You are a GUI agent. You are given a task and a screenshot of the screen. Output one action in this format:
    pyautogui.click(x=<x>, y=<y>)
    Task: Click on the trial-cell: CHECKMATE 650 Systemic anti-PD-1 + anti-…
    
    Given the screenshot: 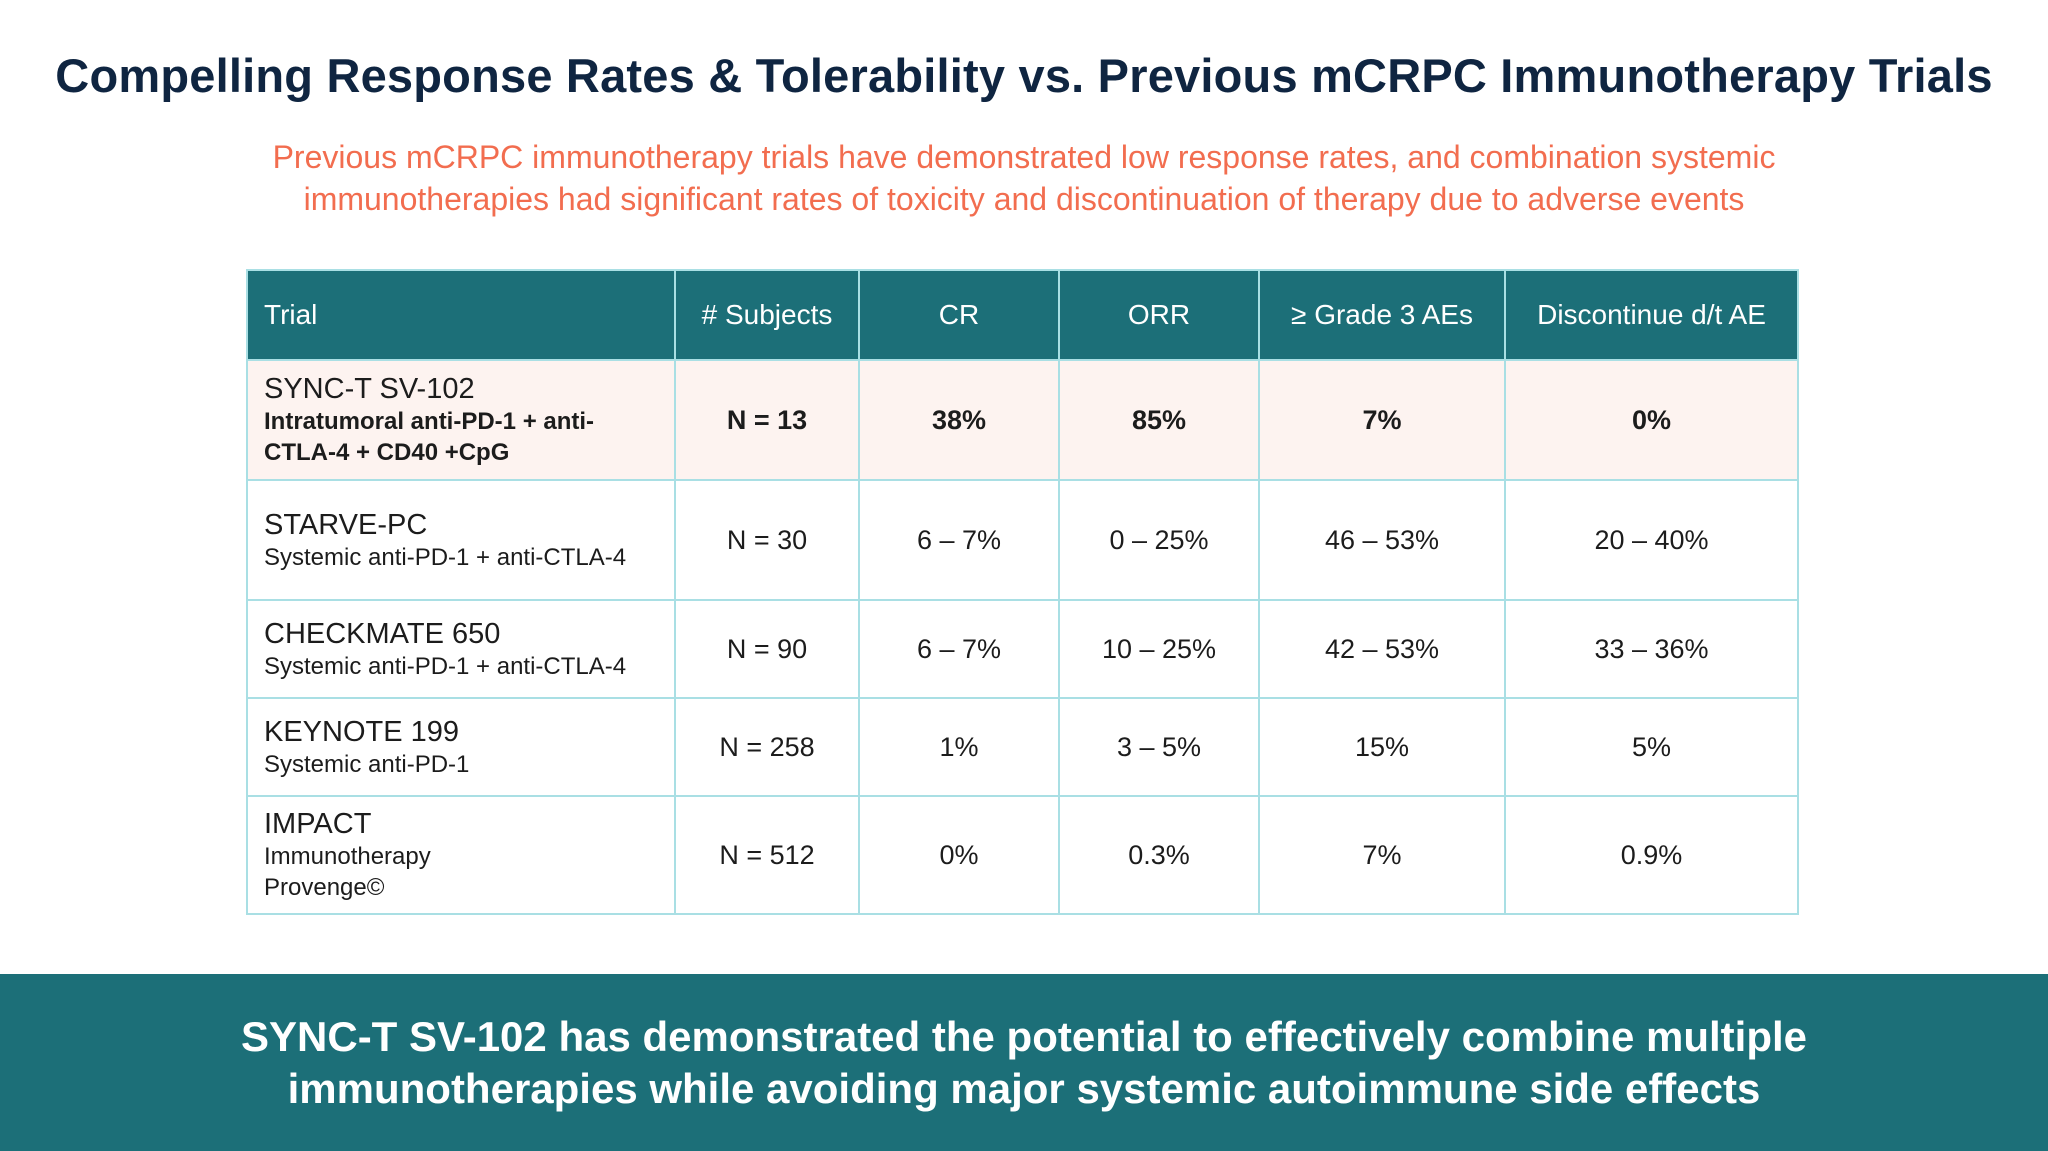 What is the action you would take?
    pyautogui.click(x=461, y=649)
    